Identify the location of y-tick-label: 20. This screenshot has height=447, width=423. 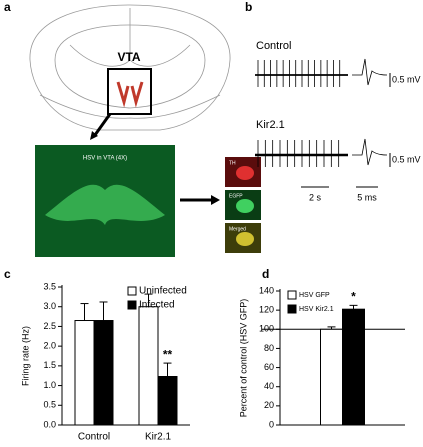
(269, 405).